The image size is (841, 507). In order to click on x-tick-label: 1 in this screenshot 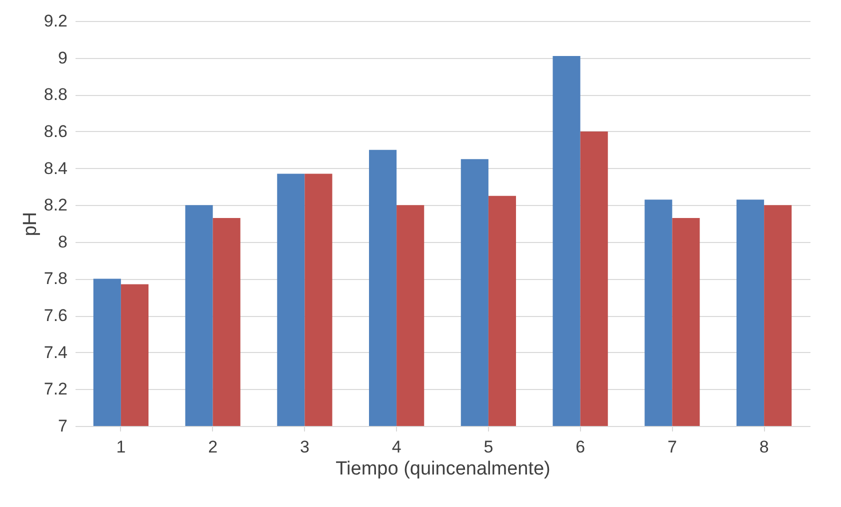, I will do `click(121, 447)`.